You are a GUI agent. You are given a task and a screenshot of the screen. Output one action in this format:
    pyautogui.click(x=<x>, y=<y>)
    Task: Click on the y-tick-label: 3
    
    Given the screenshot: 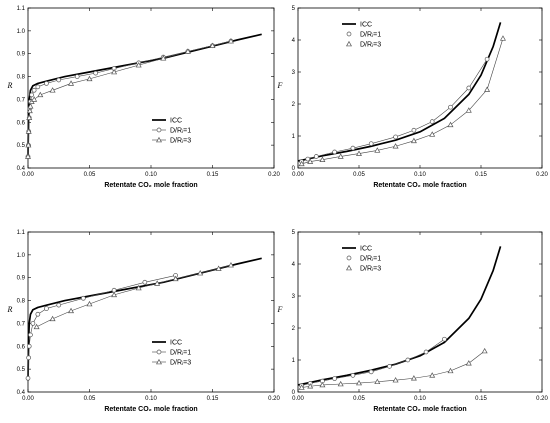 What is the action you would take?
    pyautogui.click(x=294, y=73)
    